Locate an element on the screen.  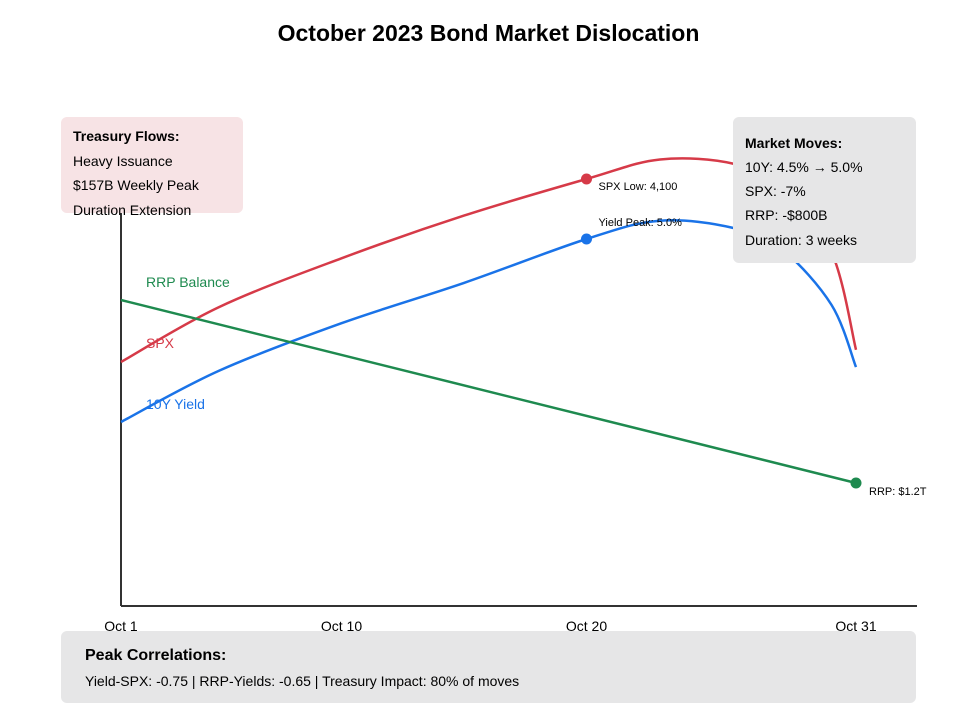
series-label-10y-yield: 10Y Yield is located at coordinates (175, 404).